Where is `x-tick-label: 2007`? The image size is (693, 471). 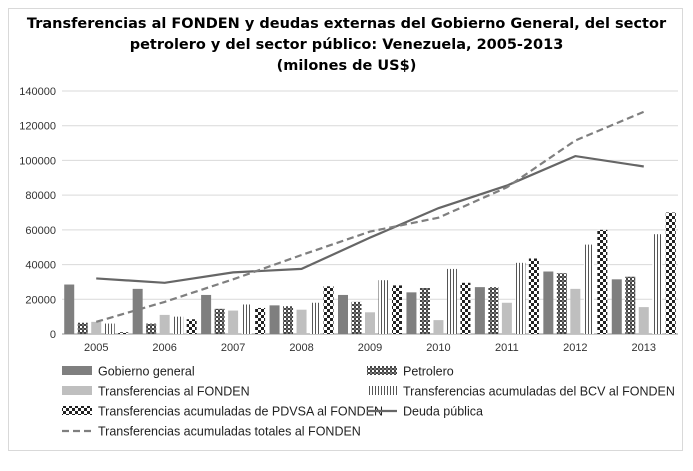 x-tick-label: 2007 is located at coordinates (233, 348).